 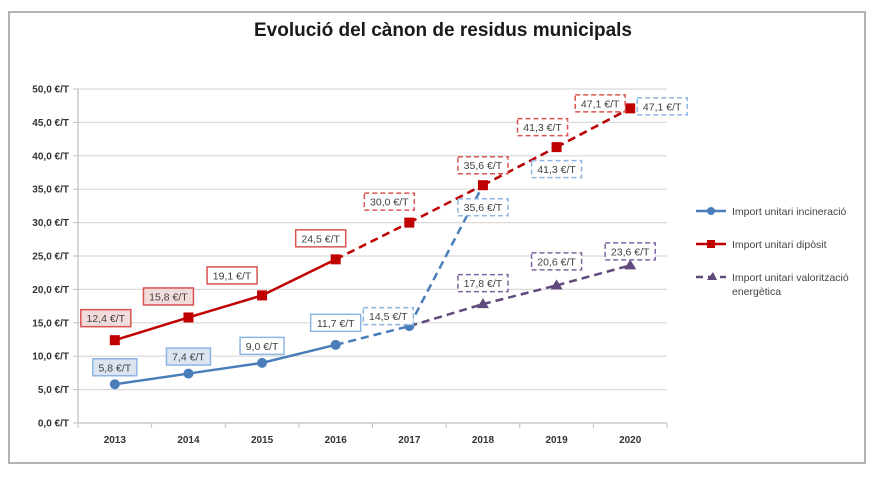 What do you see at coordinates (790, 278) in the screenshot?
I see `legend-label-line: Import unitari valorització` at bounding box center [790, 278].